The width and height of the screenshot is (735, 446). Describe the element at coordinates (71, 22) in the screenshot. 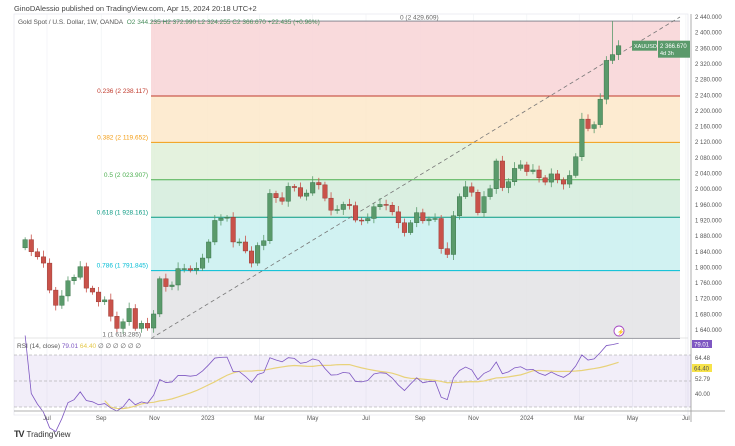

I see `symbol-name: Gold Spot / U.S. Dollar, 1W, OANDA` at that location.